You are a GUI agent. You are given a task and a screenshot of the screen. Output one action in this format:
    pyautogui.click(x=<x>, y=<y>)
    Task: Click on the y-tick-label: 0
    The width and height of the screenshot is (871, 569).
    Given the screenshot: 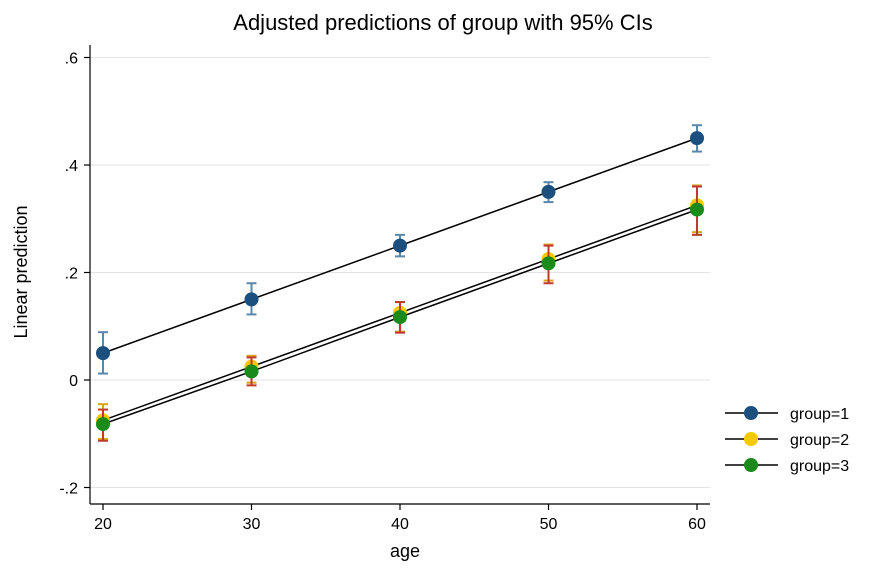 What is the action you would take?
    pyautogui.click(x=73, y=381)
    